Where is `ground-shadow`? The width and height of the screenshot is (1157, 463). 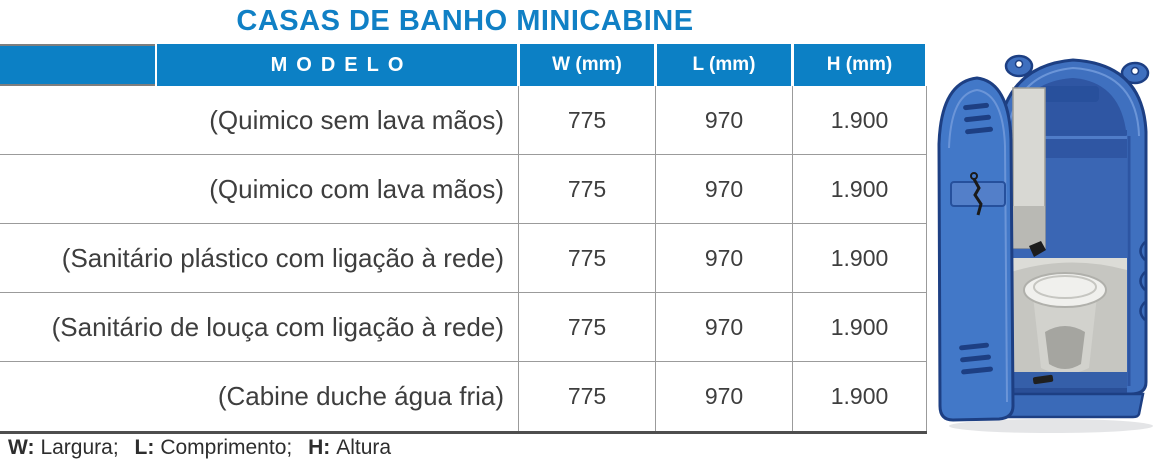
ground-shadow is located at coordinates (1051, 426).